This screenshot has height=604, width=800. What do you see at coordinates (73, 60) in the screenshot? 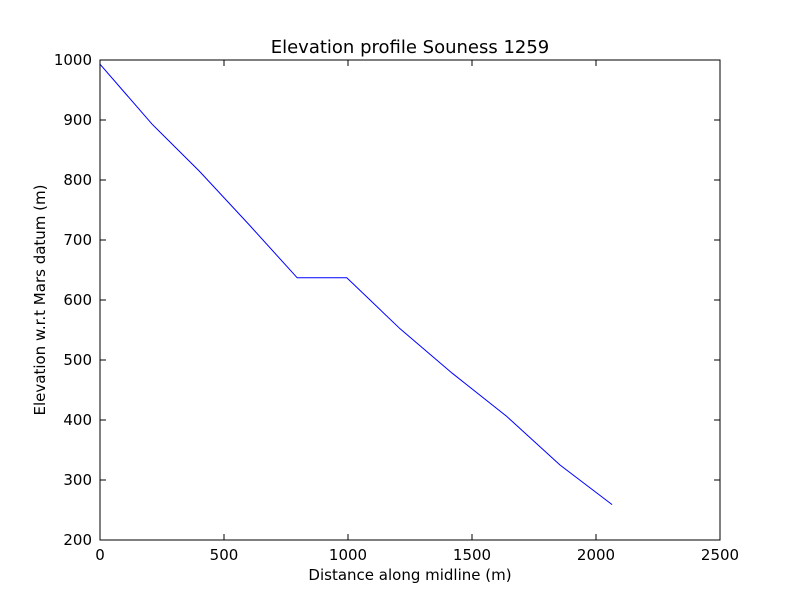
I see `y-tick-label: 1000` at bounding box center [73, 60].